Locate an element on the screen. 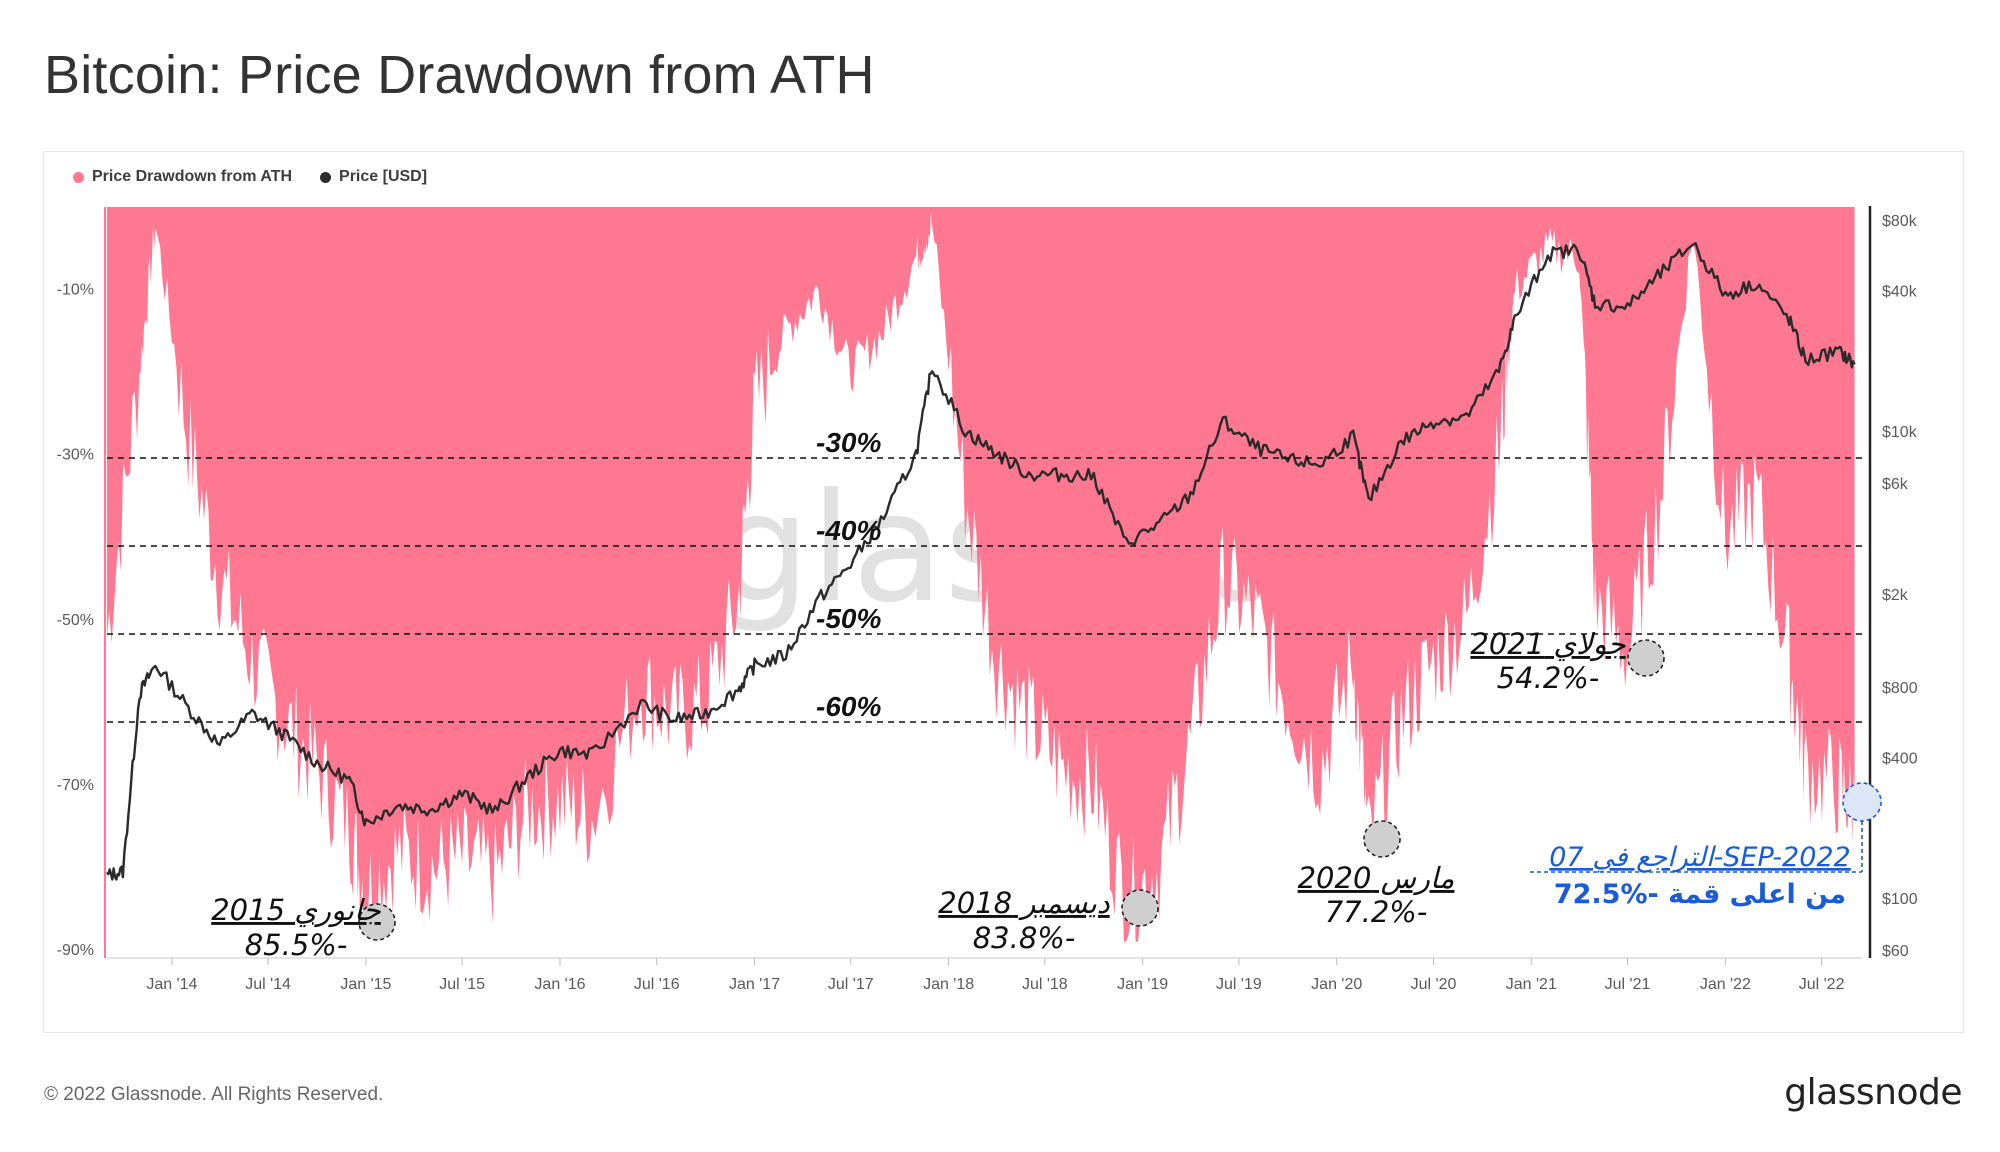 This screenshot has width=2000, height=1152. x-tick-label: Jul '22 is located at coordinates (1822, 984).